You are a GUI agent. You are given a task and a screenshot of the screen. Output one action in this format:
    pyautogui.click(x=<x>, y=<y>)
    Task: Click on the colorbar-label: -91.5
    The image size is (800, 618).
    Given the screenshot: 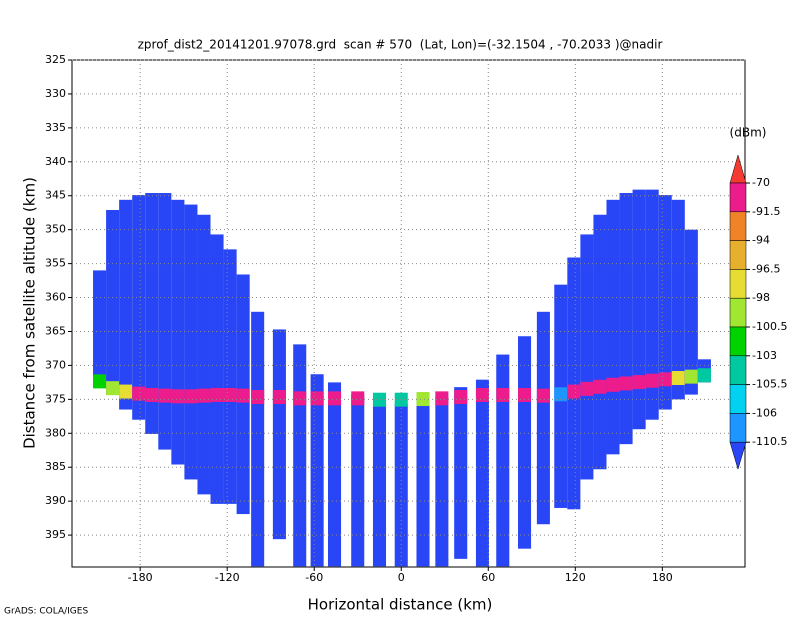 What is the action you would take?
    pyautogui.click(x=766, y=211)
    